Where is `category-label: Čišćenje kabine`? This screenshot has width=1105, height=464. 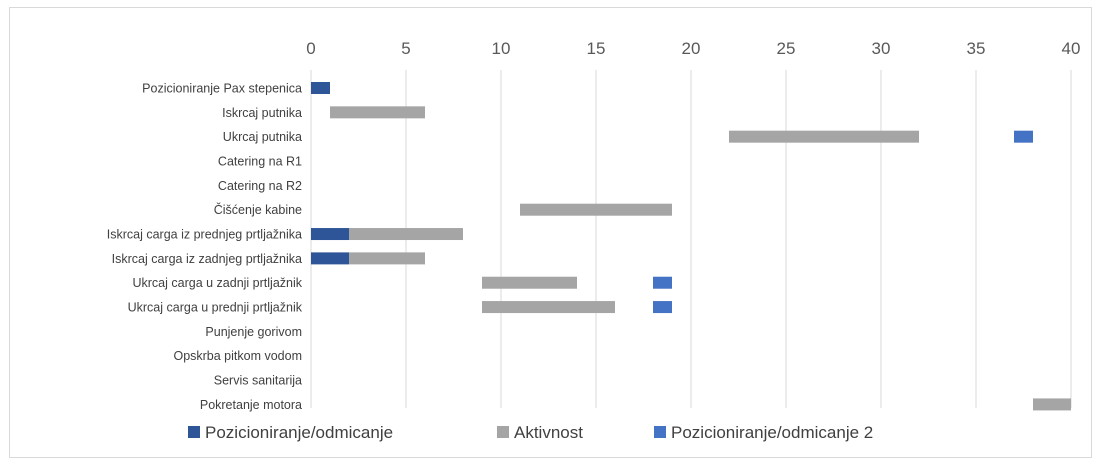 category-label: Čišćenje kabine is located at coordinates (258, 209).